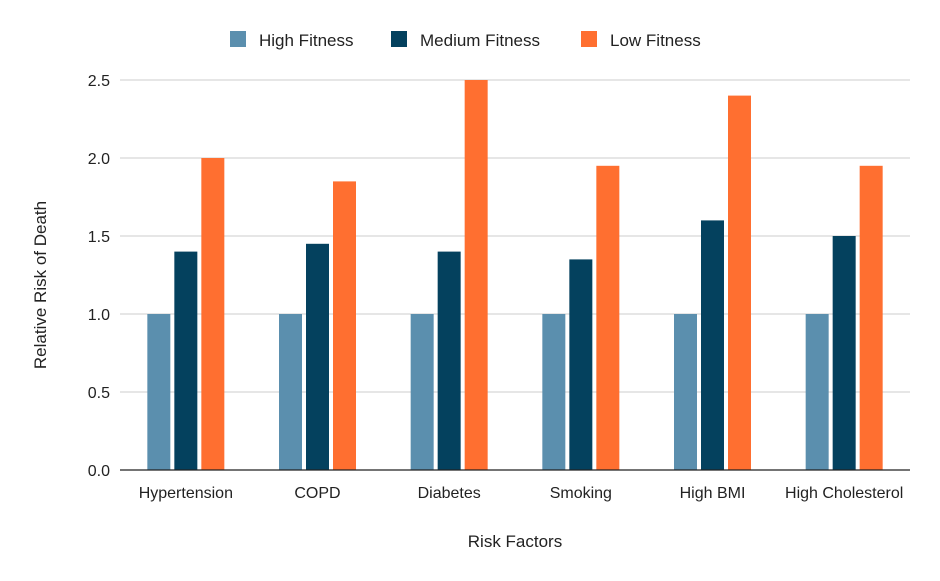 This screenshot has width=940, height=581. What do you see at coordinates (480, 40) in the screenshot?
I see `legend-label: Medium Fitness` at bounding box center [480, 40].